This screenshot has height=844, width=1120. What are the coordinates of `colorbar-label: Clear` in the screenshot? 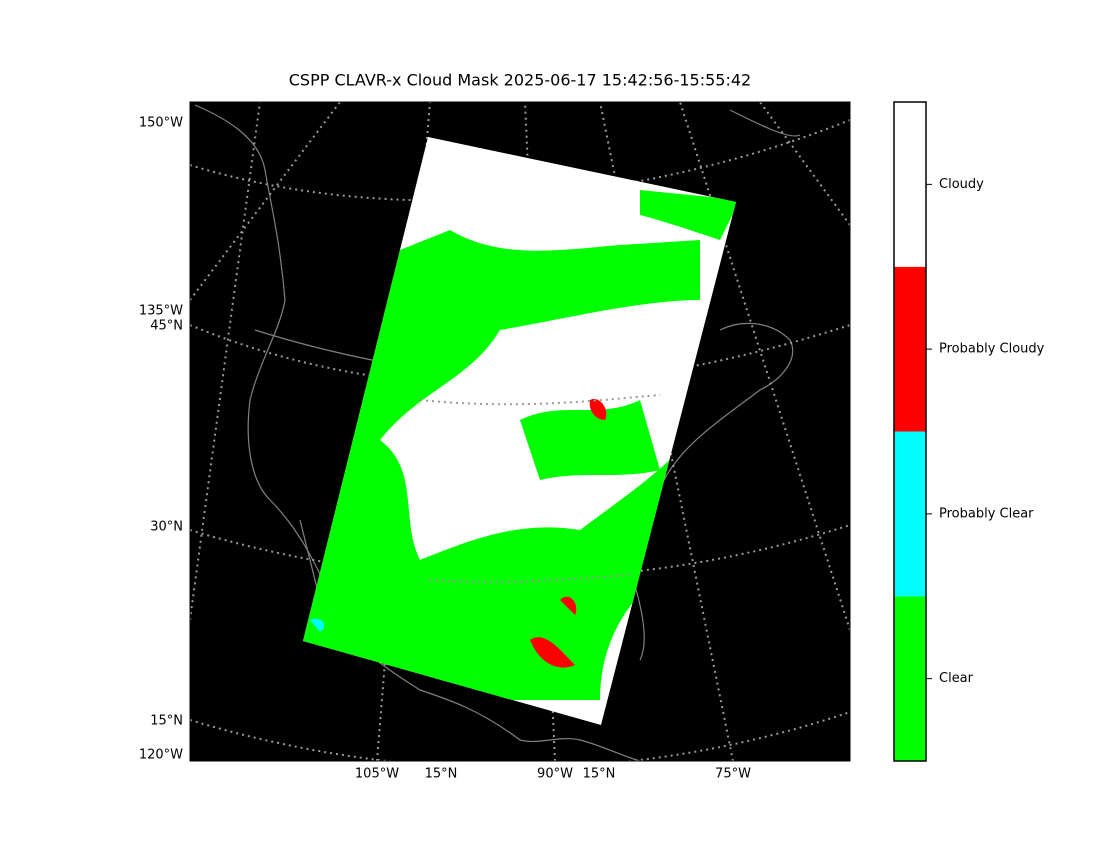 It's located at (956, 678).